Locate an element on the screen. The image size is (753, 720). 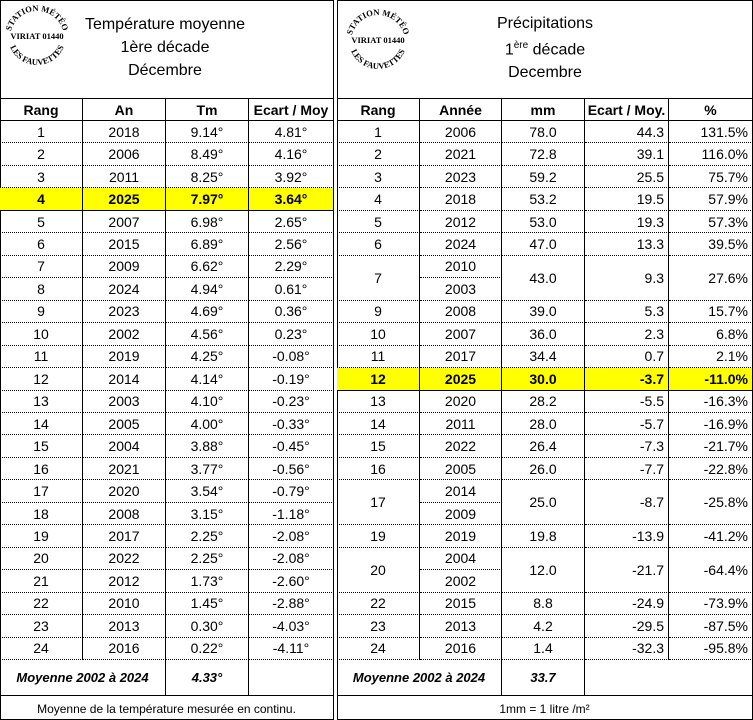
ecart-cell: -24.9 is located at coordinates (627, 604).